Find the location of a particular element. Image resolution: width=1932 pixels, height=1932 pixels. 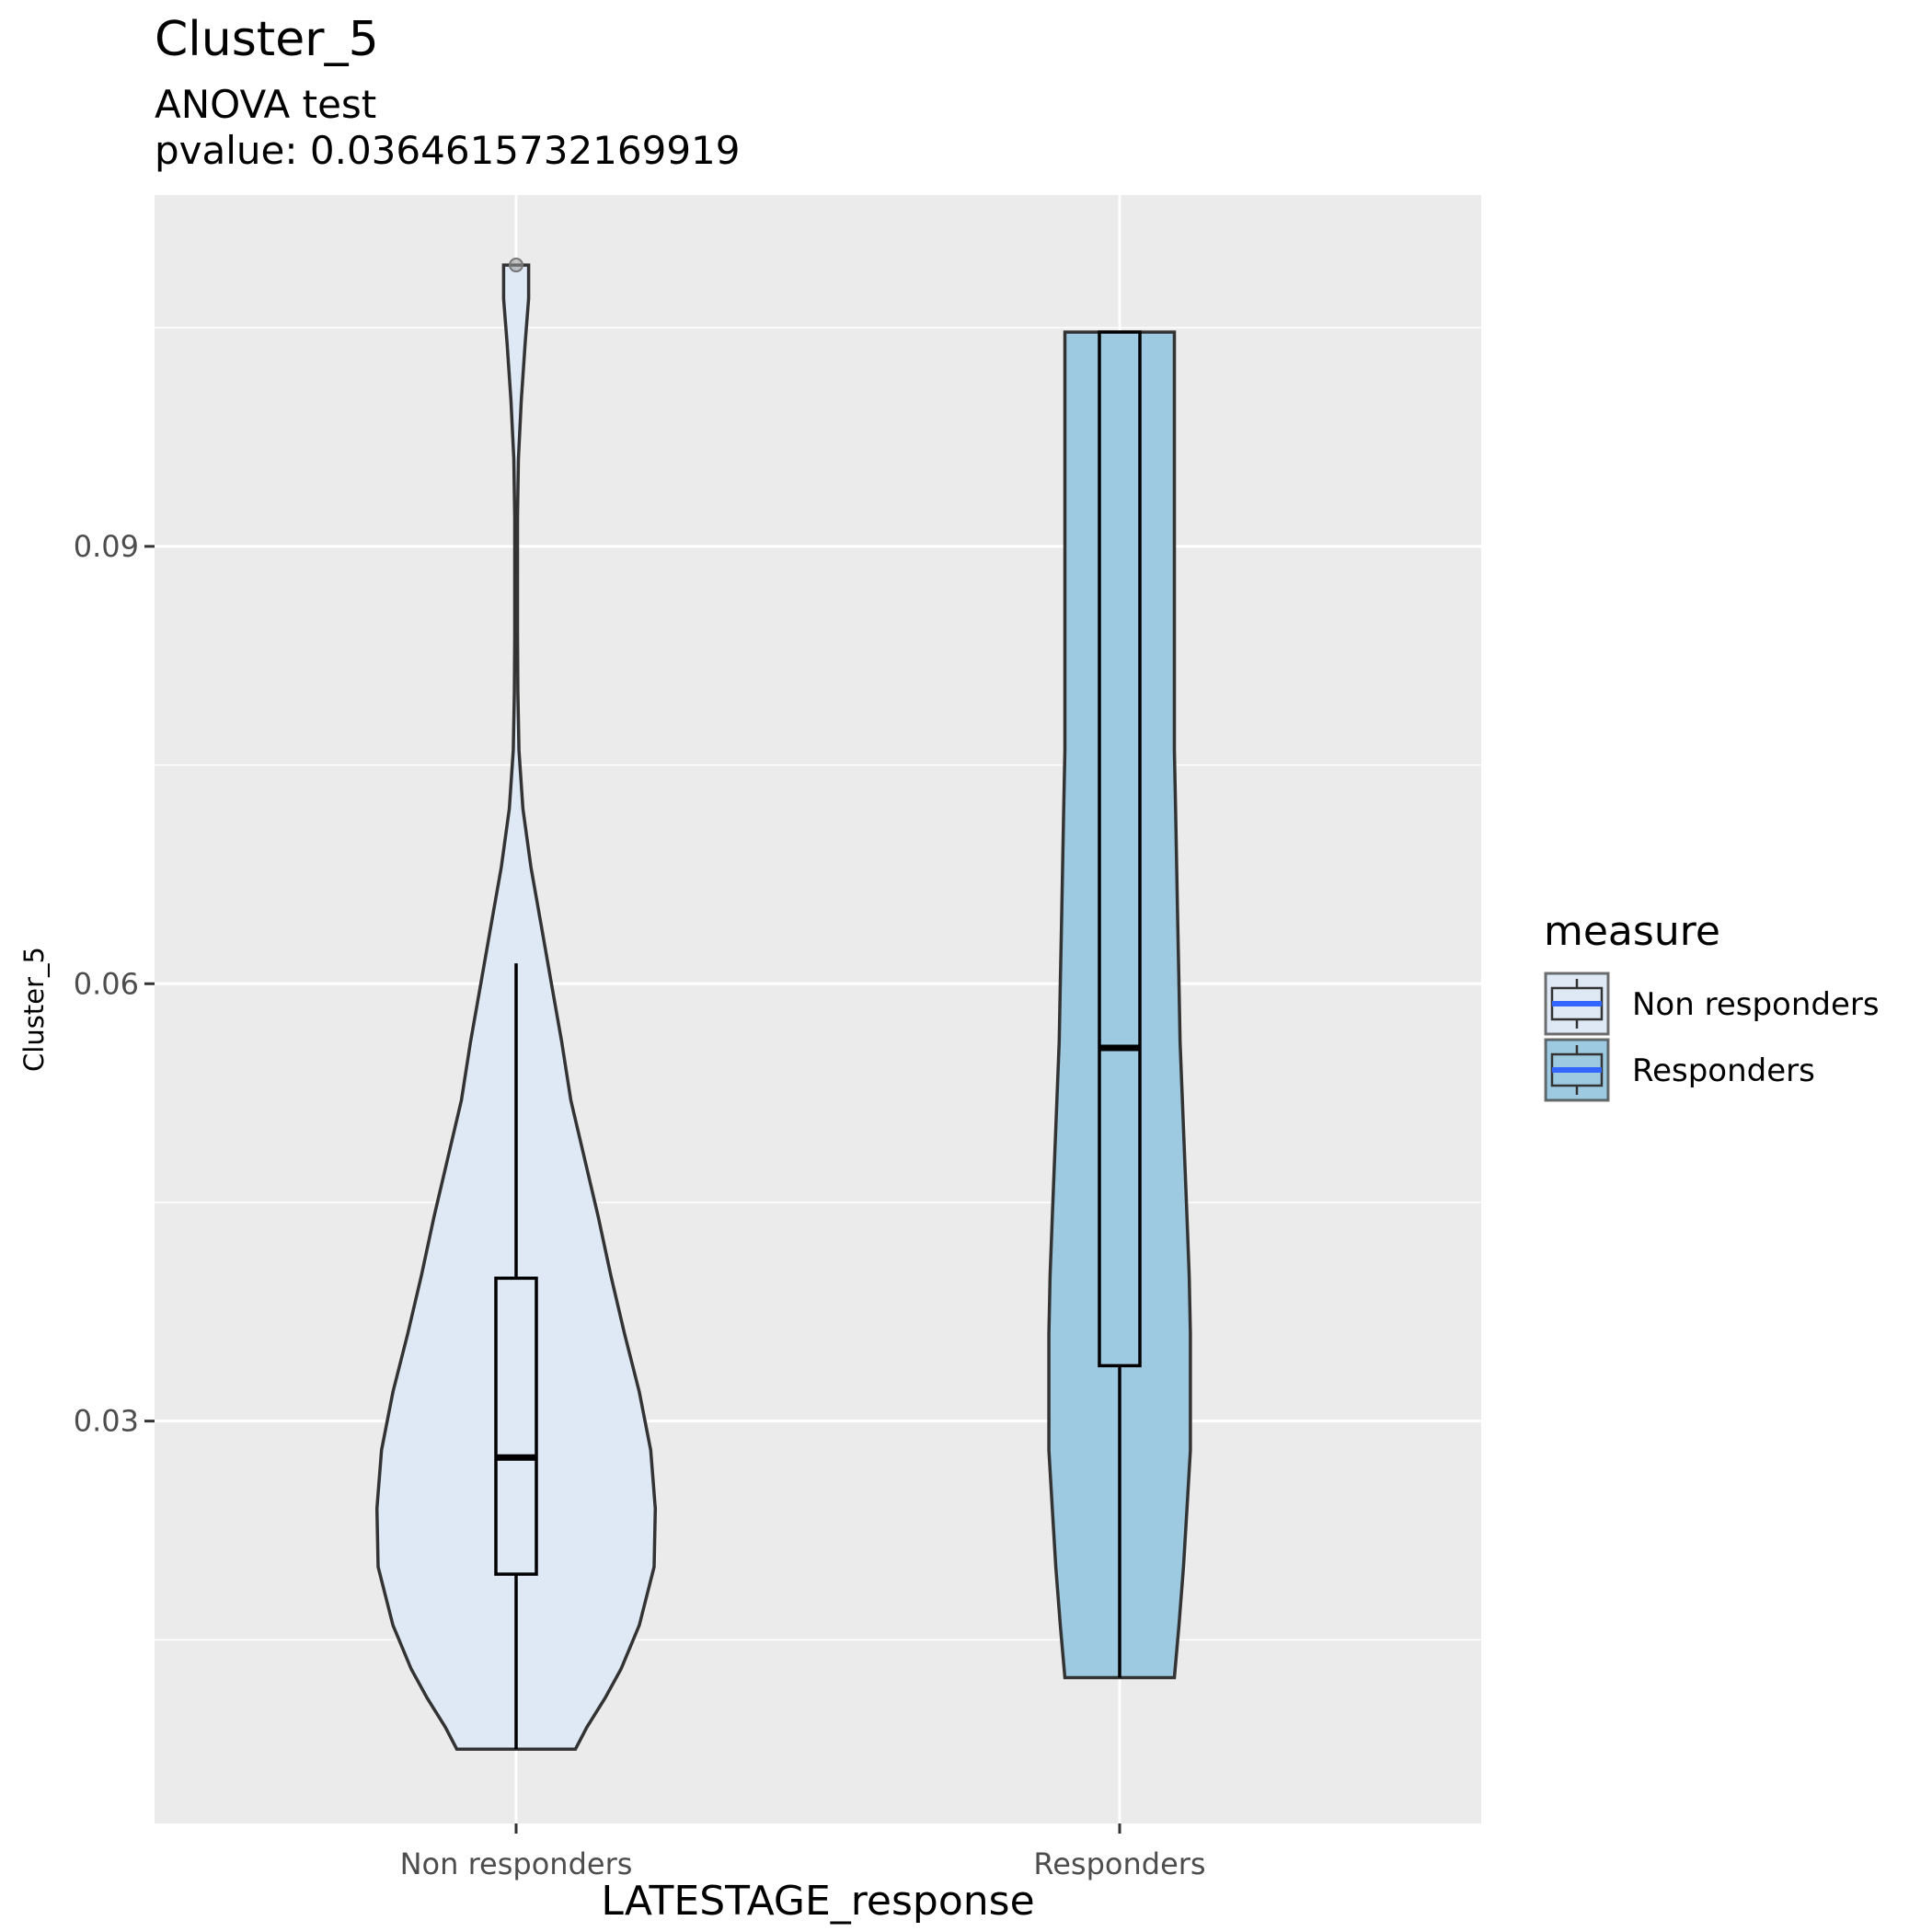

legend-label: Responders is located at coordinates (1723, 1070).